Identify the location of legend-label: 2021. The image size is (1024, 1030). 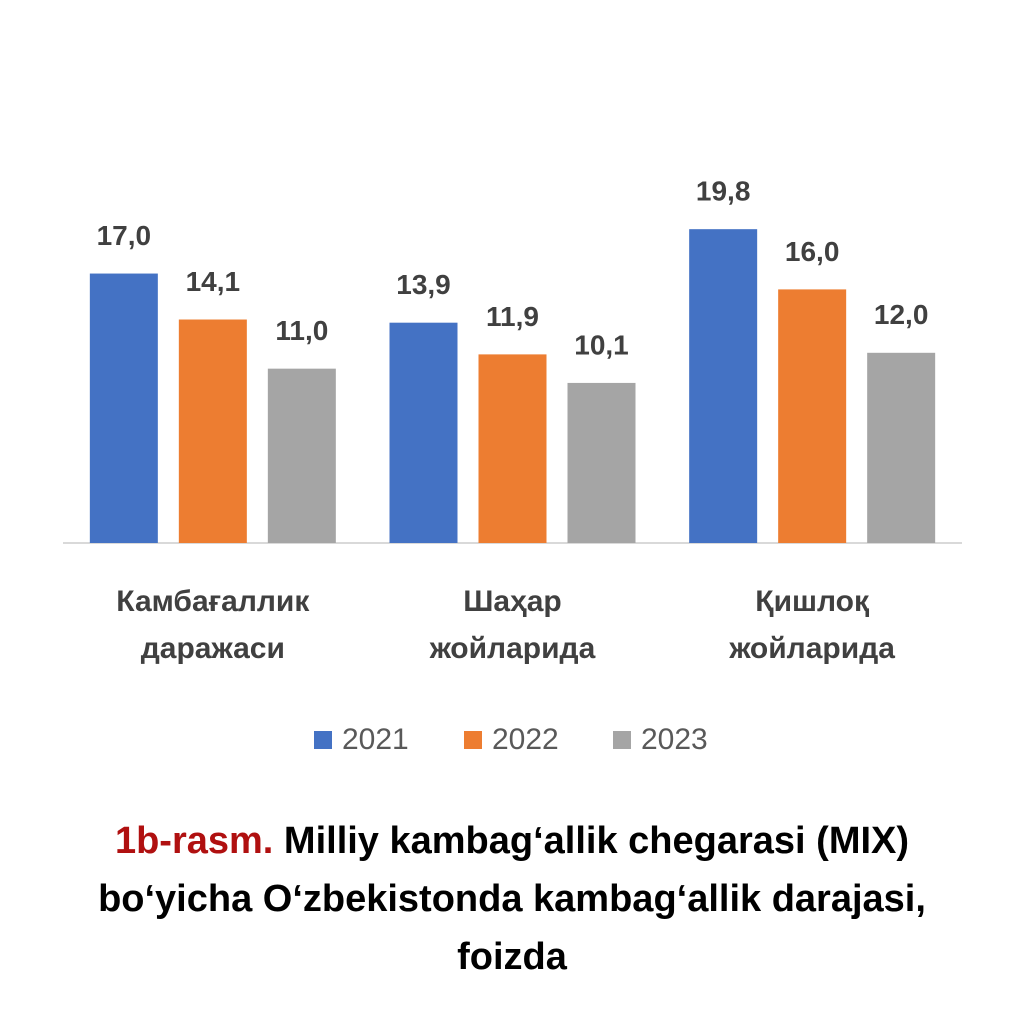
(375, 739).